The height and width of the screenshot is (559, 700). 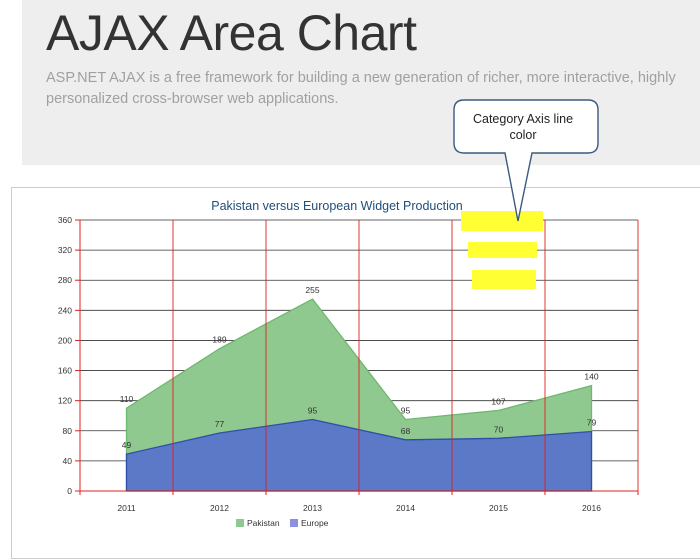 What do you see at coordinates (282, 523) in the screenshot?
I see `chart-legend: Pakistan Europe` at bounding box center [282, 523].